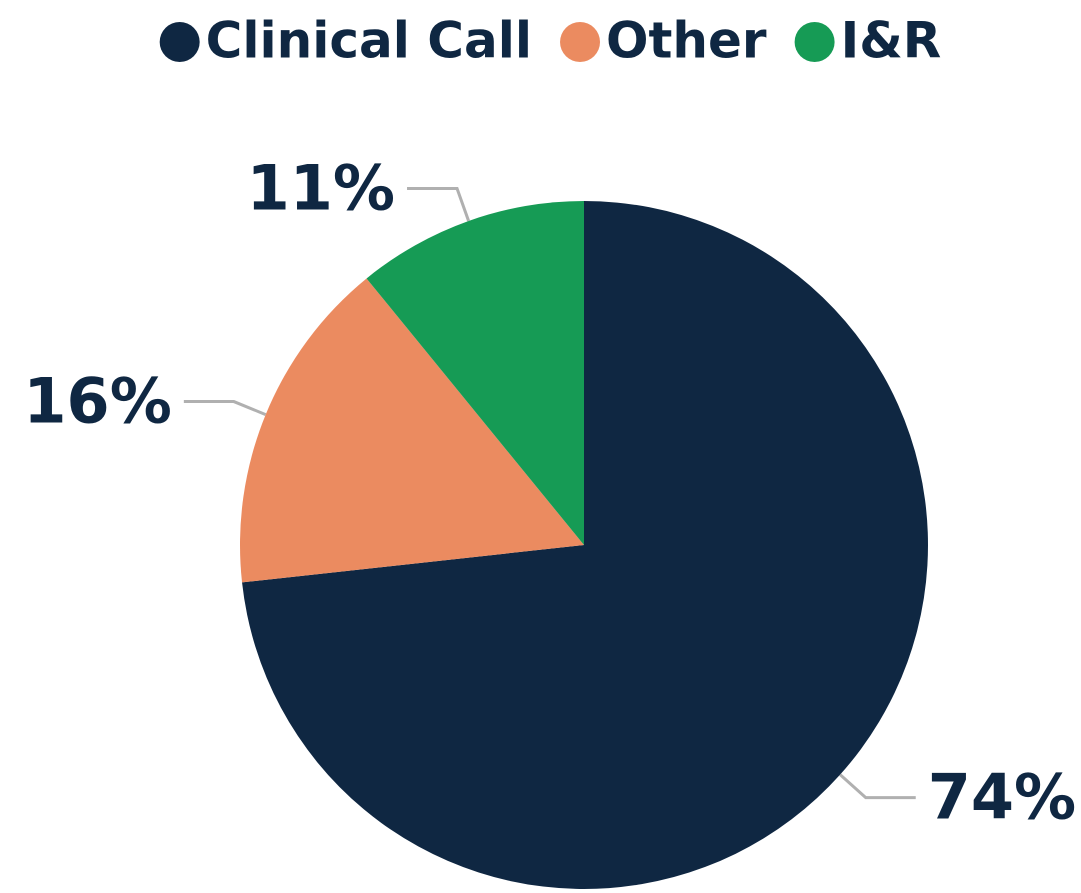 The height and width of the screenshot is (893, 1081). Describe the element at coordinates (97, 401) in the screenshot. I see `data-label: 16%` at that location.